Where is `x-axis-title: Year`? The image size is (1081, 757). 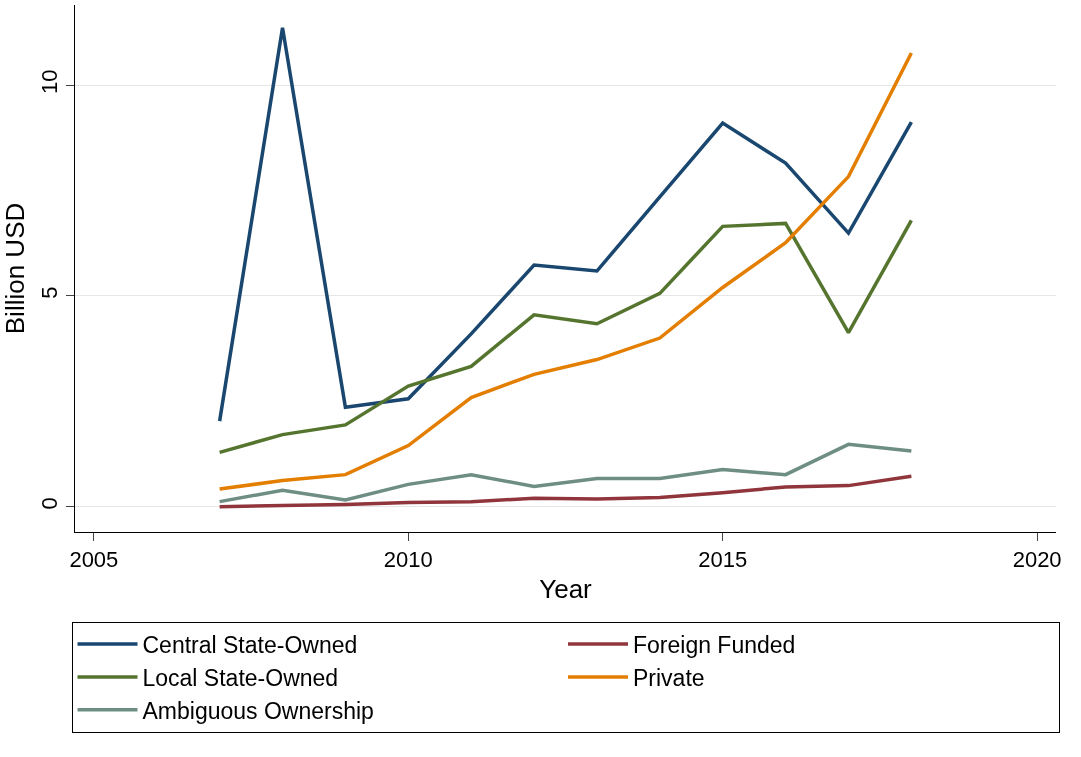
x-axis-title: Year is located at coordinates (566, 589).